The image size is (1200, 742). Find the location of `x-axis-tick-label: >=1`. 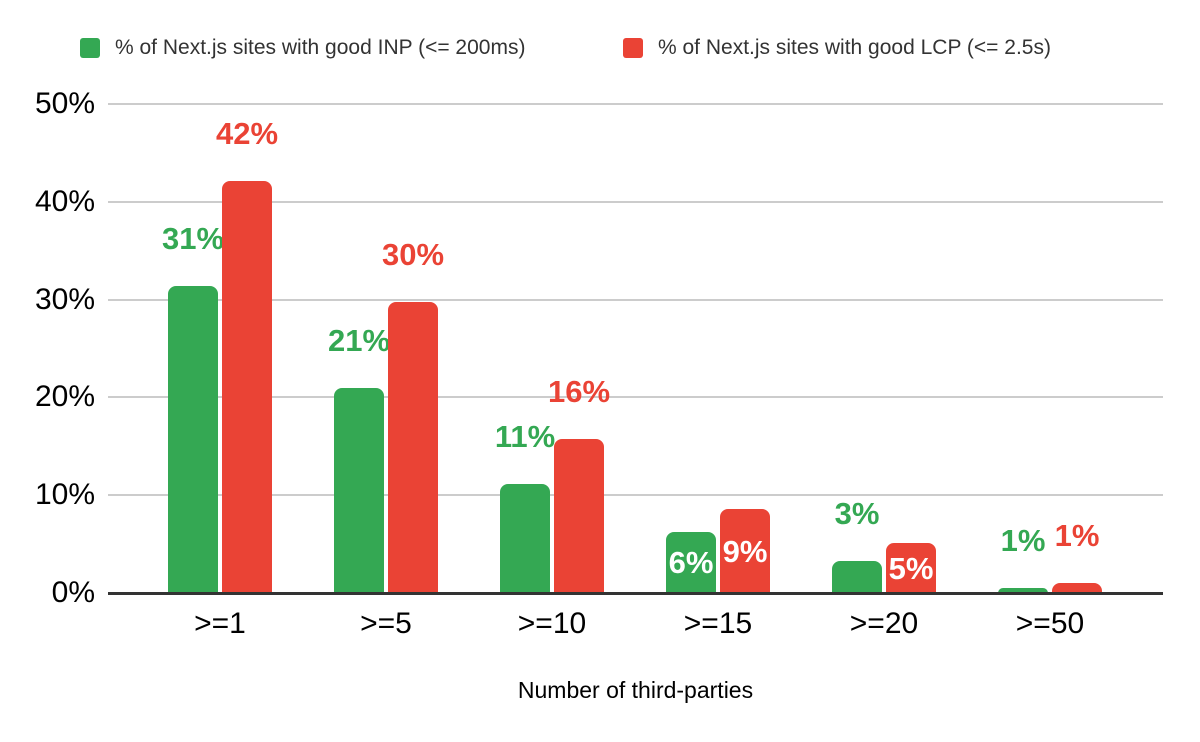

x-axis-tick-label: >=1 is located at coordinates (220, 623).